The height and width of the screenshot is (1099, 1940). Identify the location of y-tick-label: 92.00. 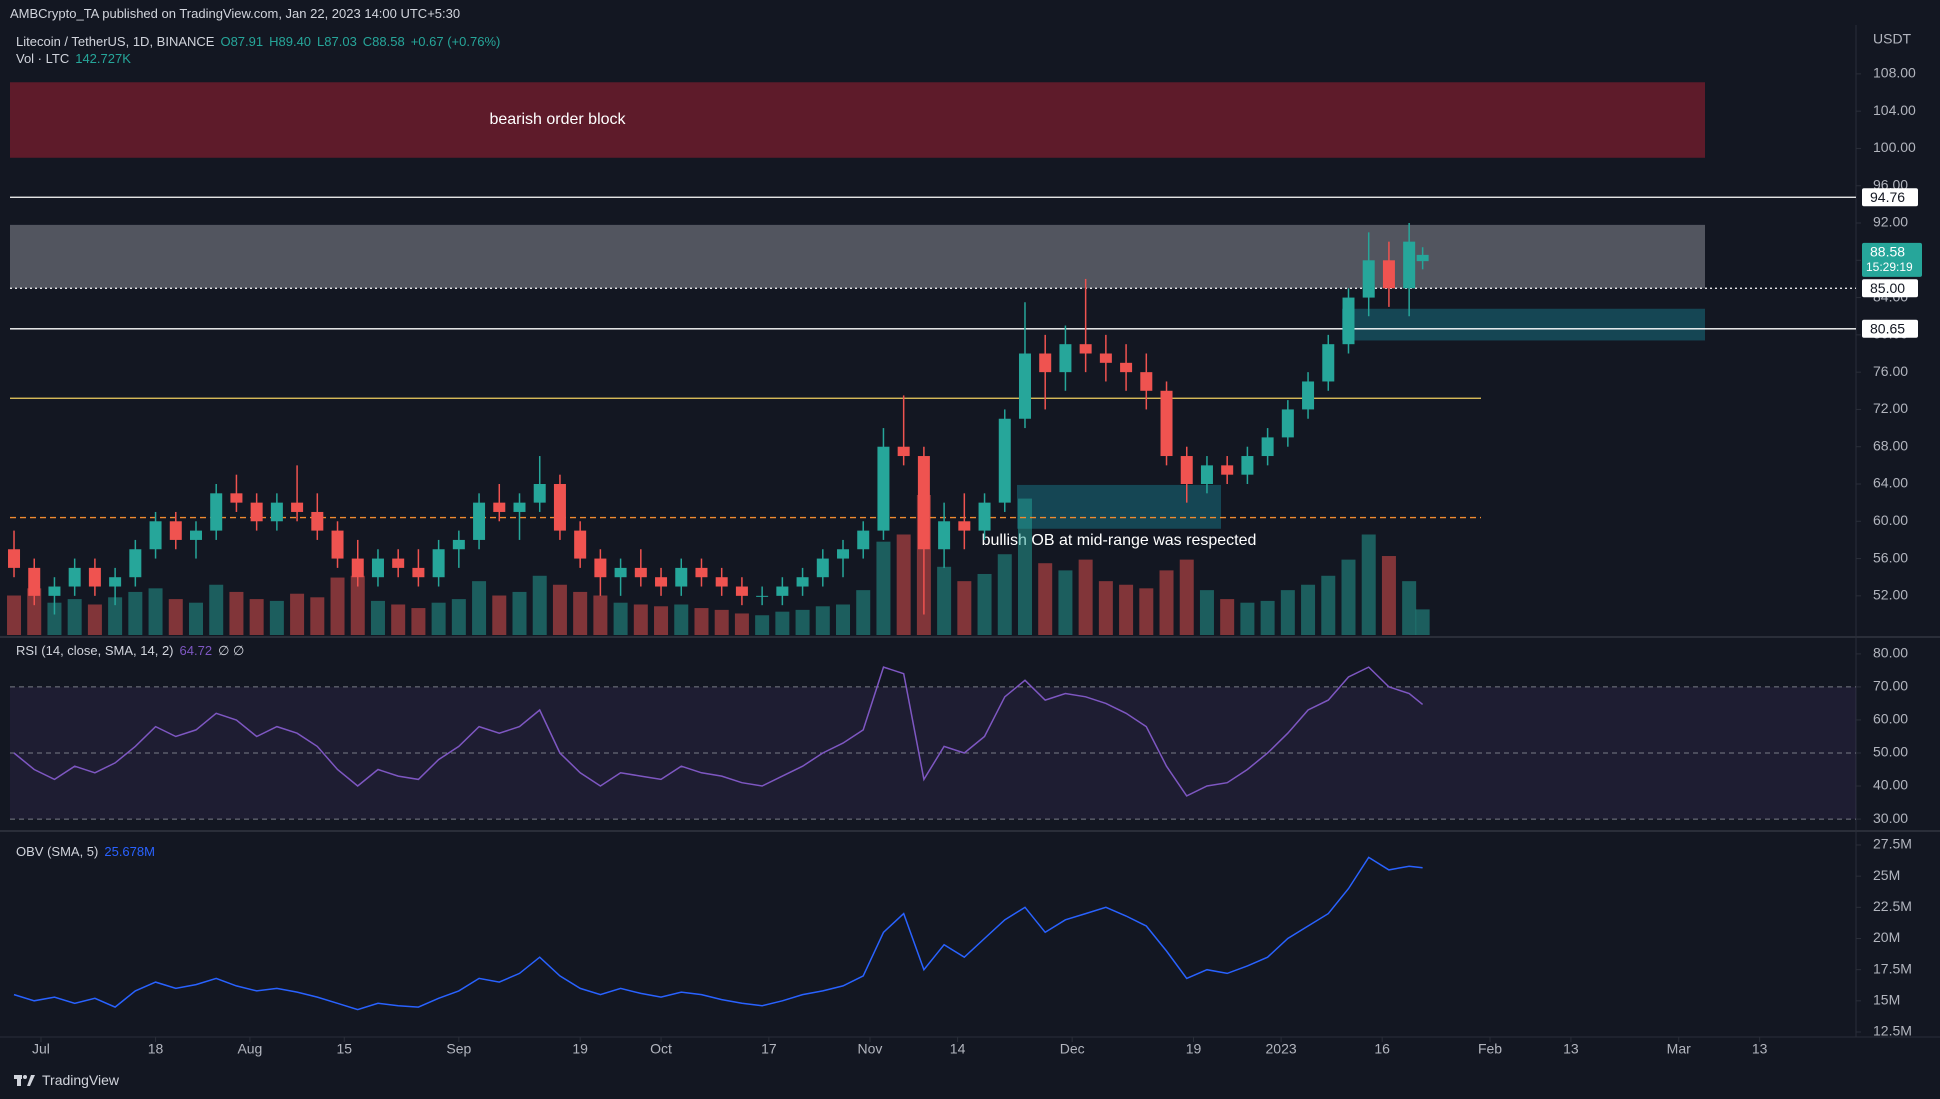
(1890, 222).